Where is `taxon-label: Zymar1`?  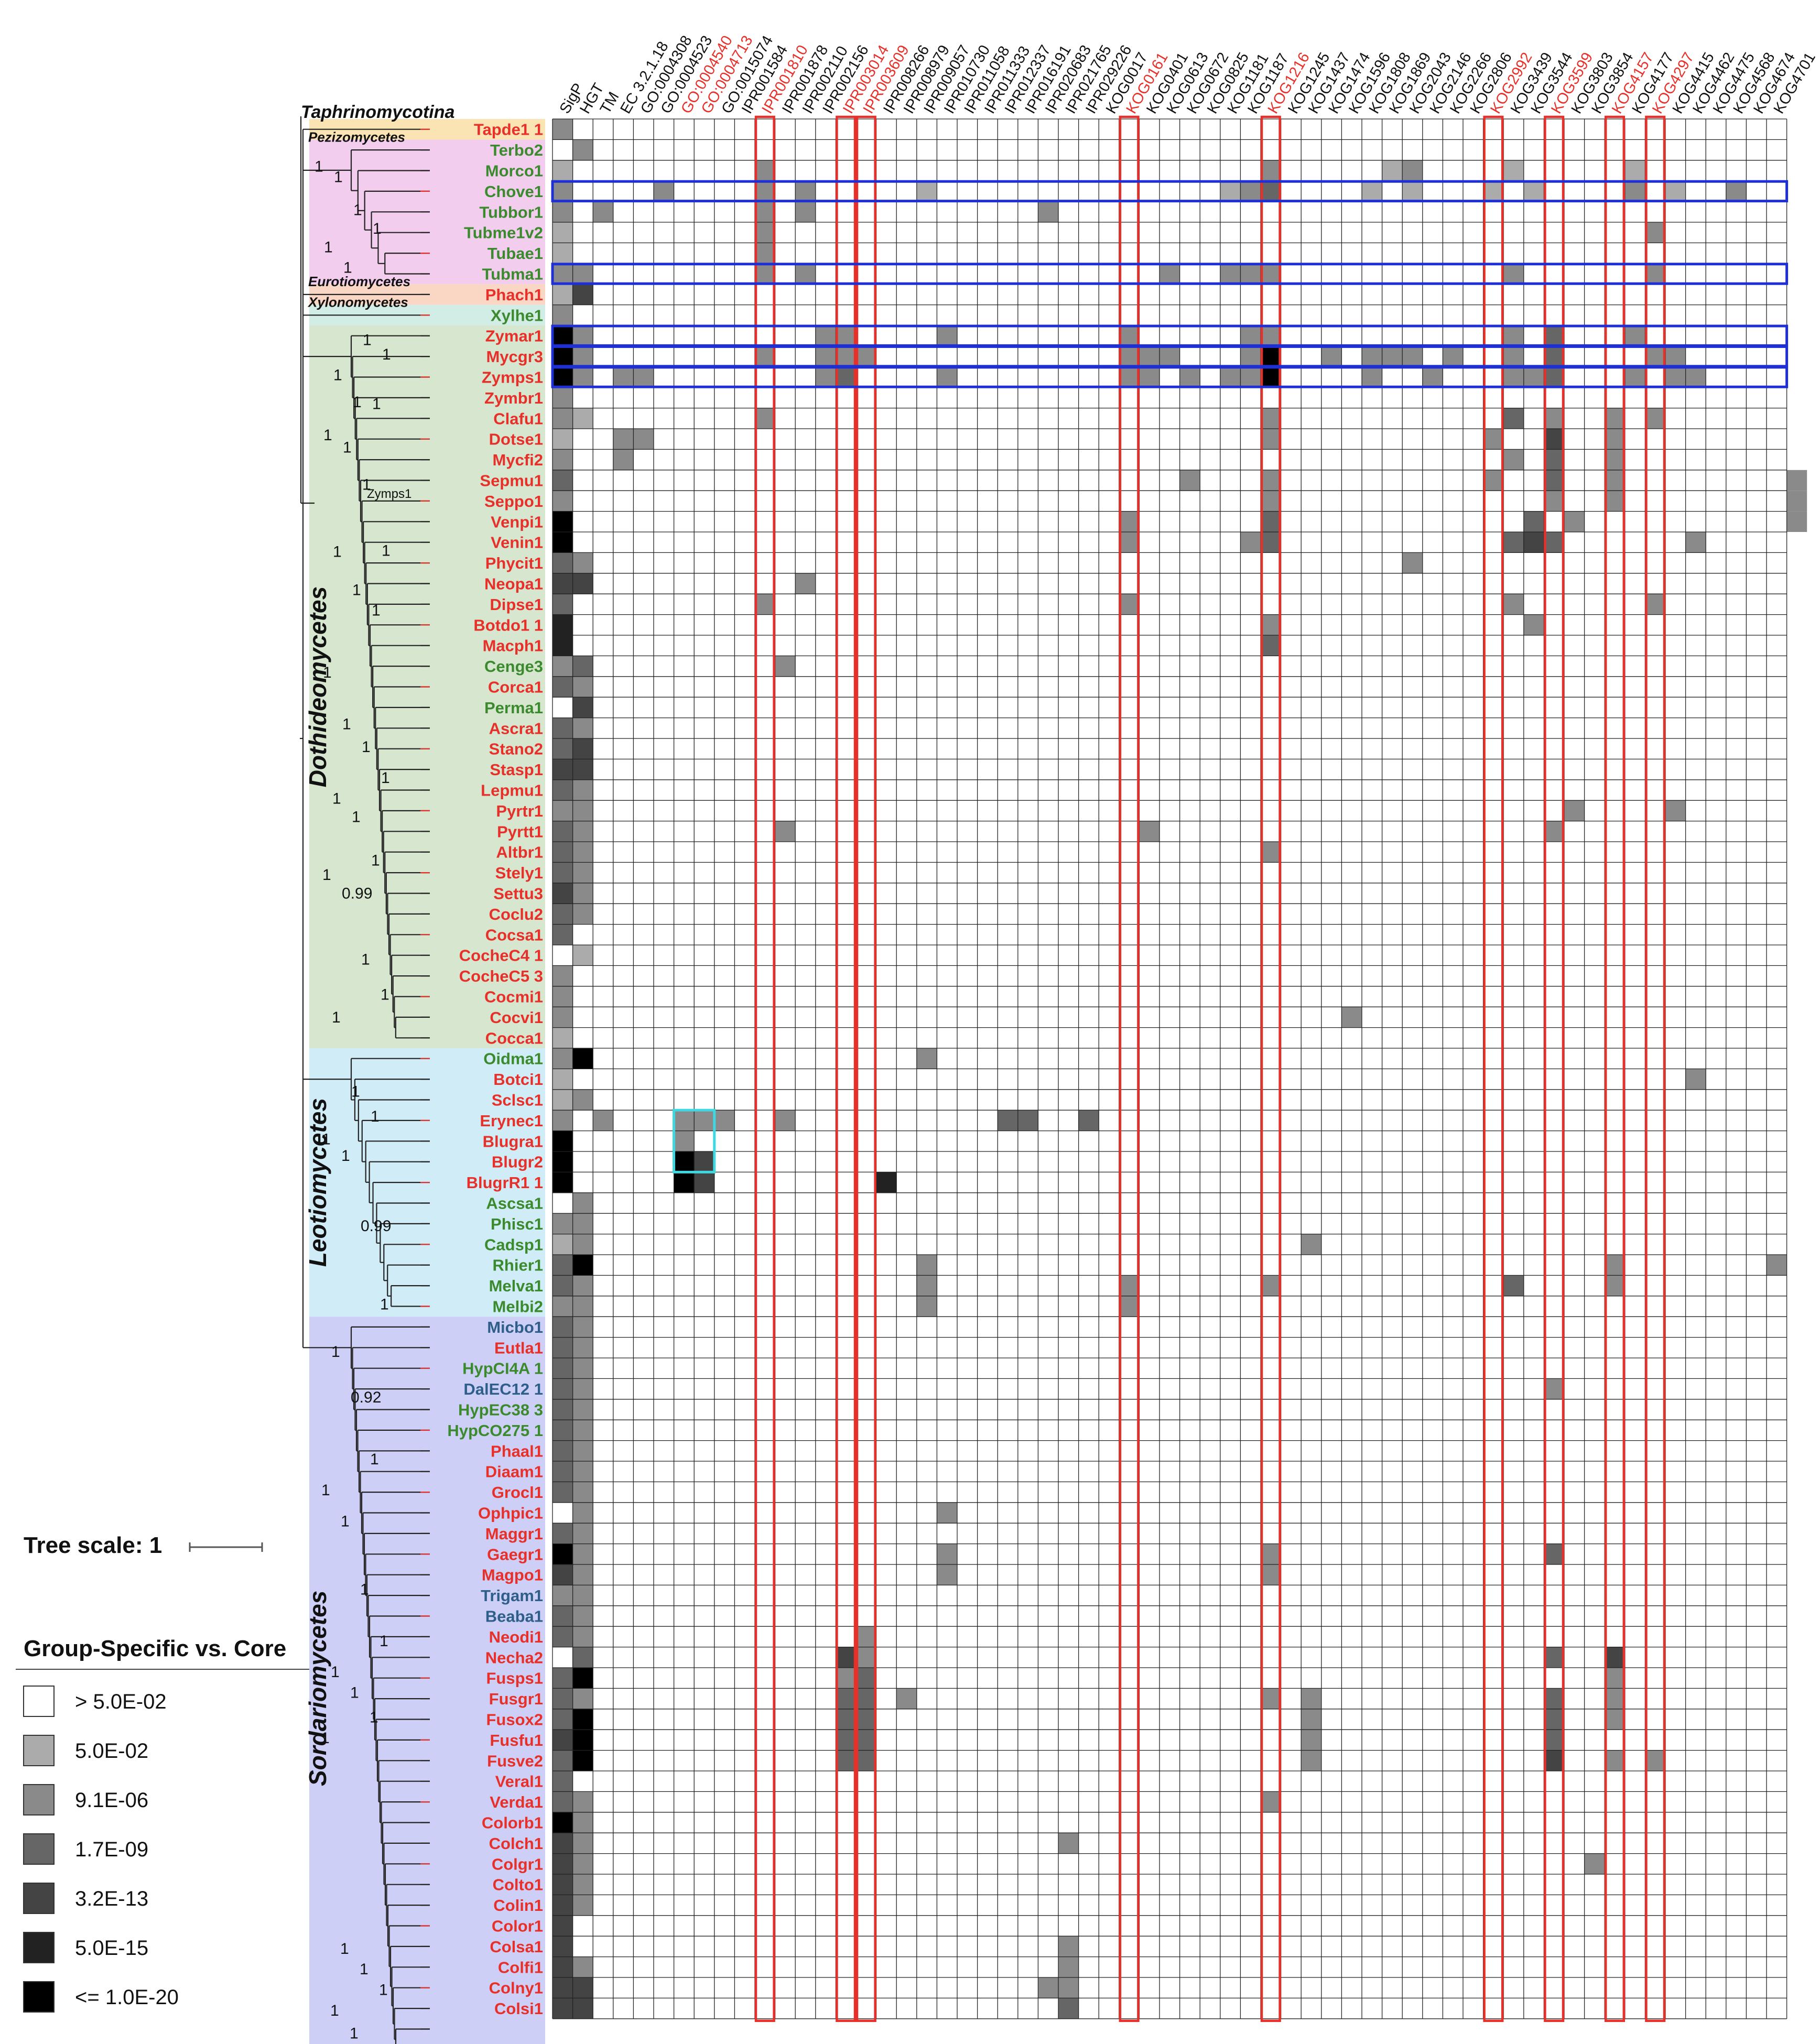
taxon-label: Zymar1 is located at coordinates (514, 336).